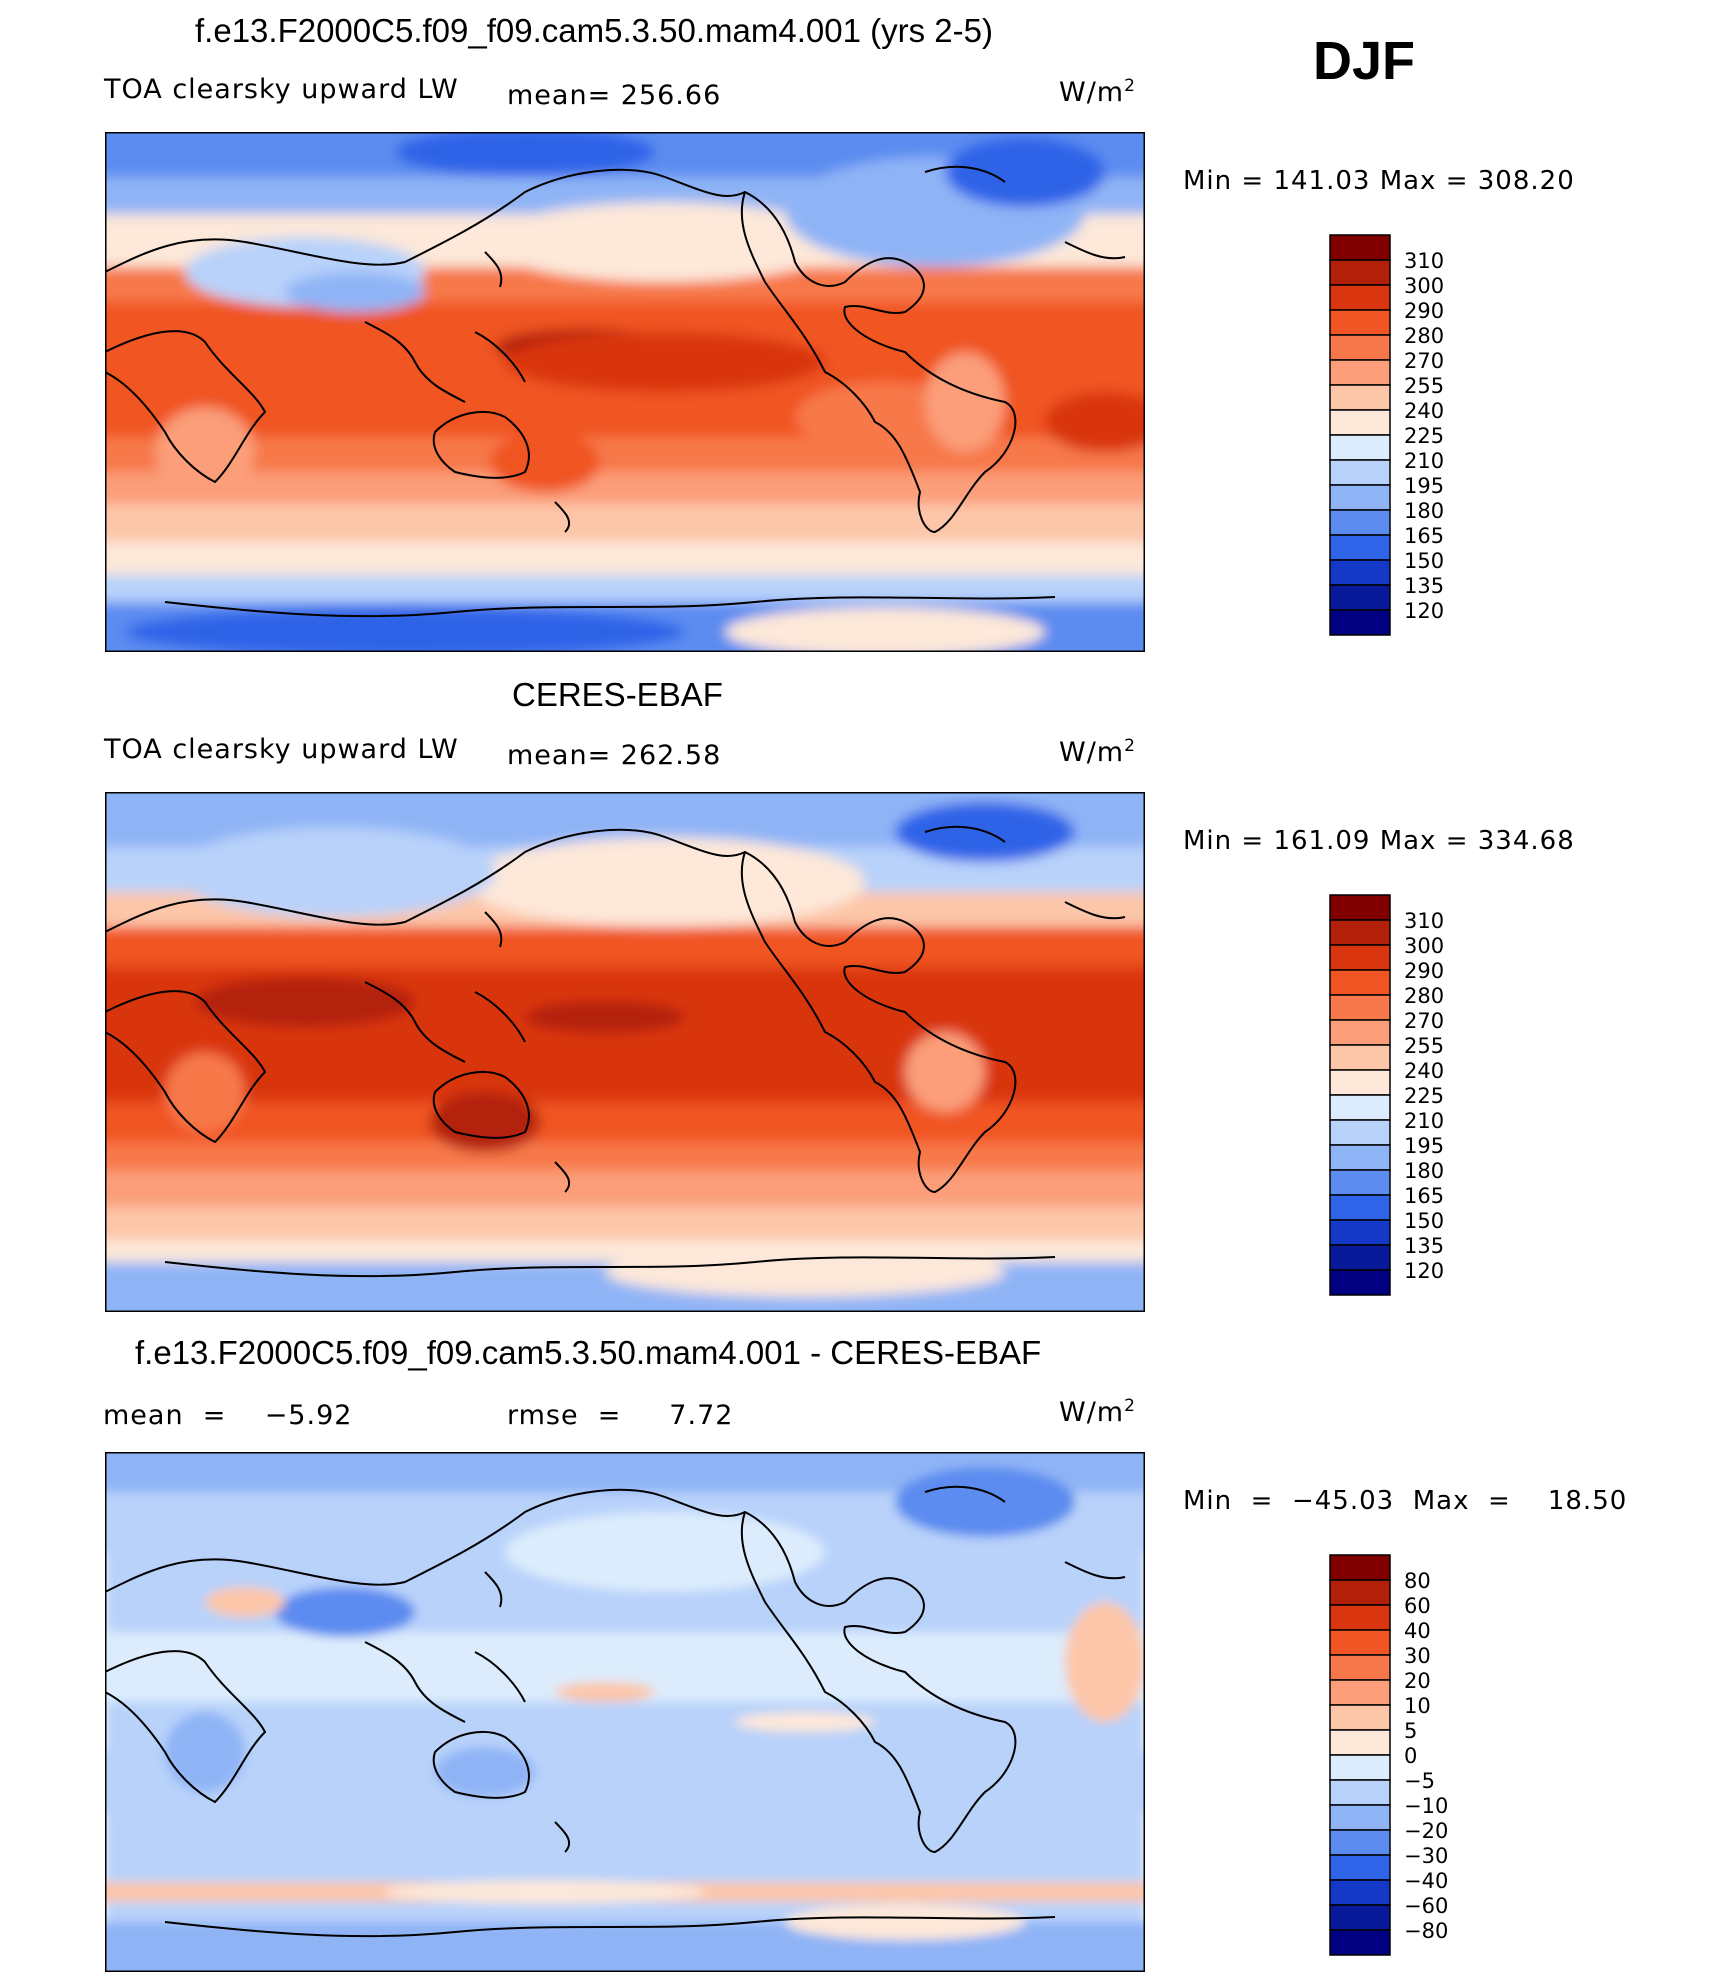  I want to click on colorbar-tick-label: −60, so click(1426, 1906).